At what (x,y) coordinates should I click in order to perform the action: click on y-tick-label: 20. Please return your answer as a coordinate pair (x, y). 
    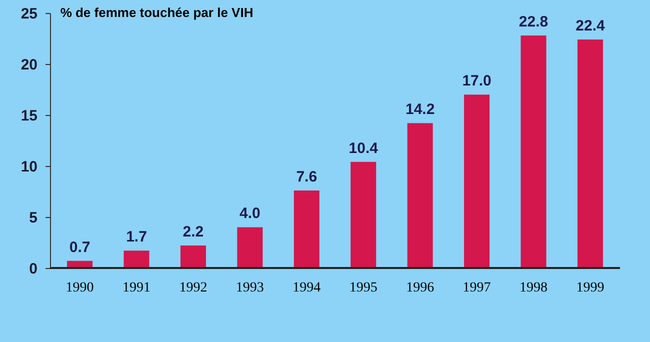
    Looking at the image, I should click on (29, 65).